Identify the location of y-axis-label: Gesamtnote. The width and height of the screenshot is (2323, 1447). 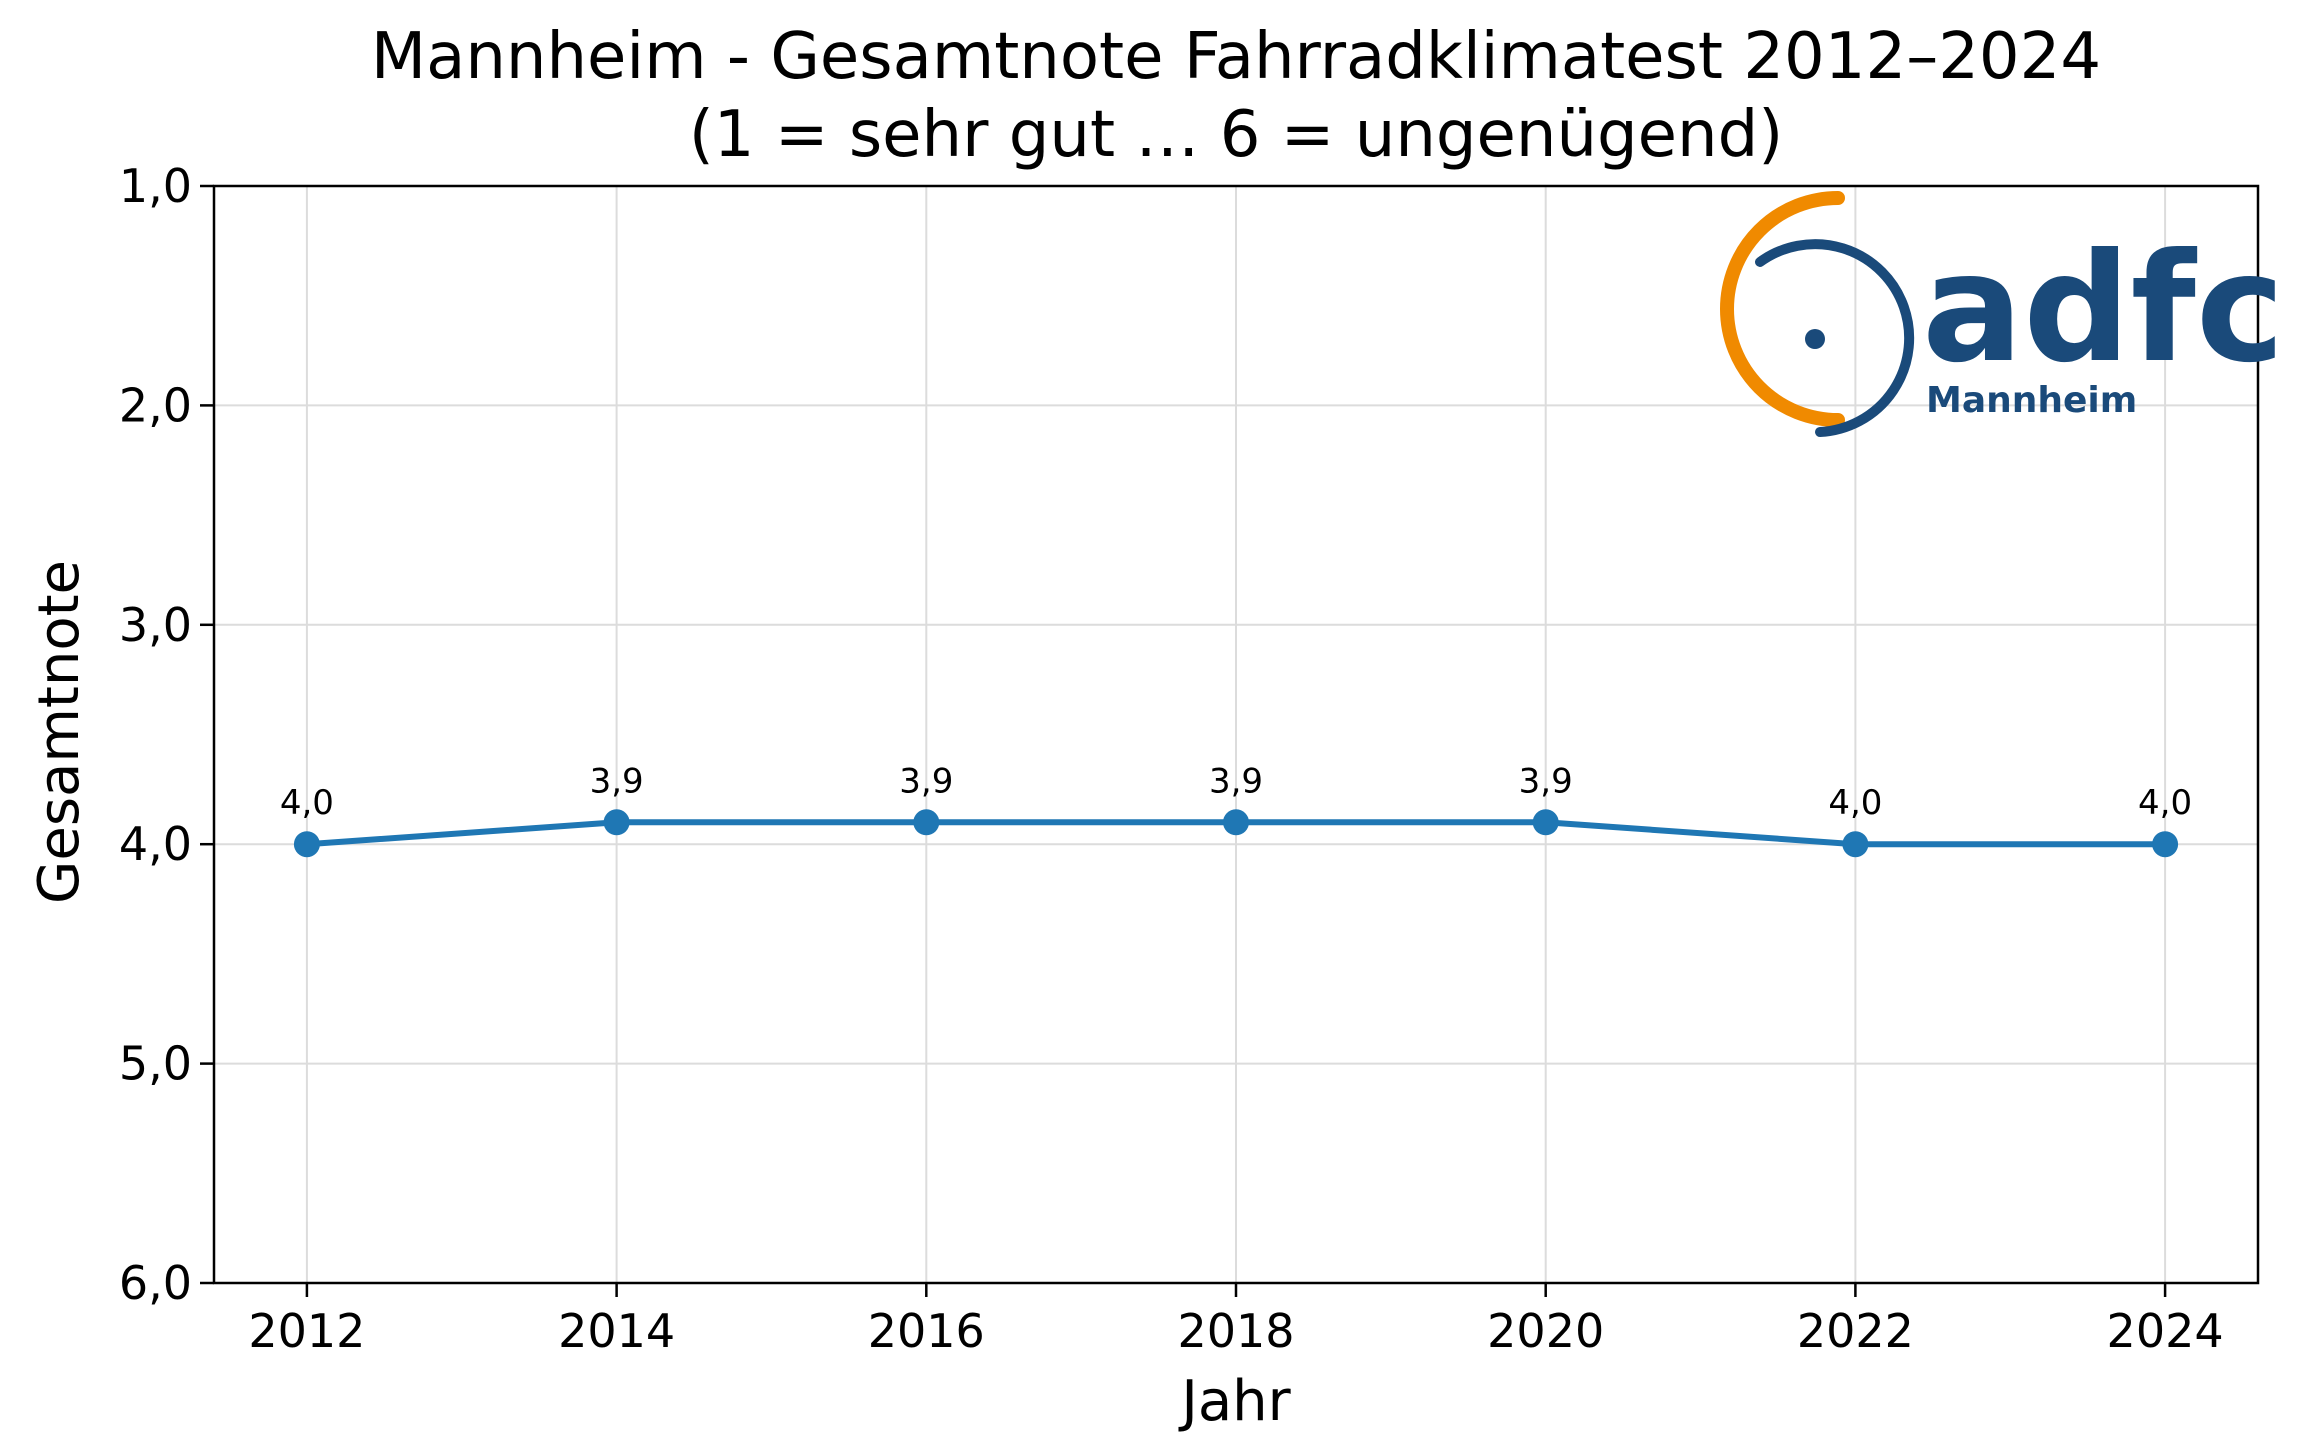
(59, 732).